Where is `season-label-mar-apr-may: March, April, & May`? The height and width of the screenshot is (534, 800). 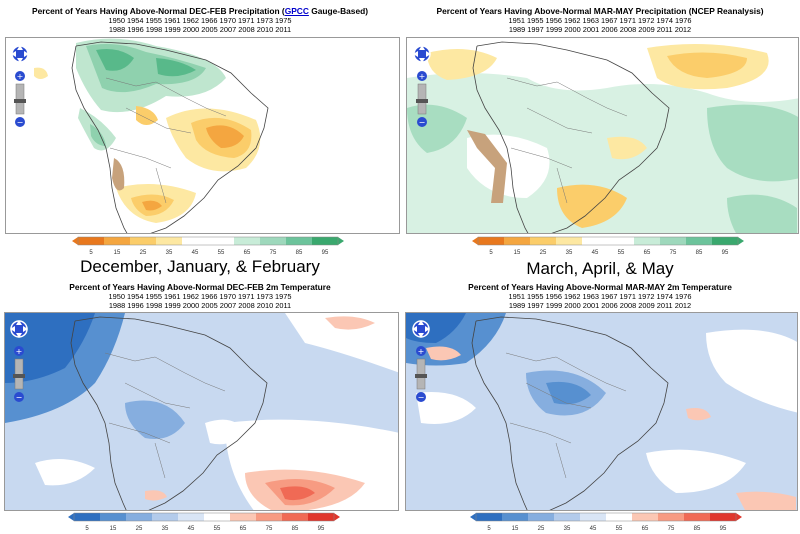 season-label-mar-apr-may: March, April, & May is located at coordinates (600, 268).